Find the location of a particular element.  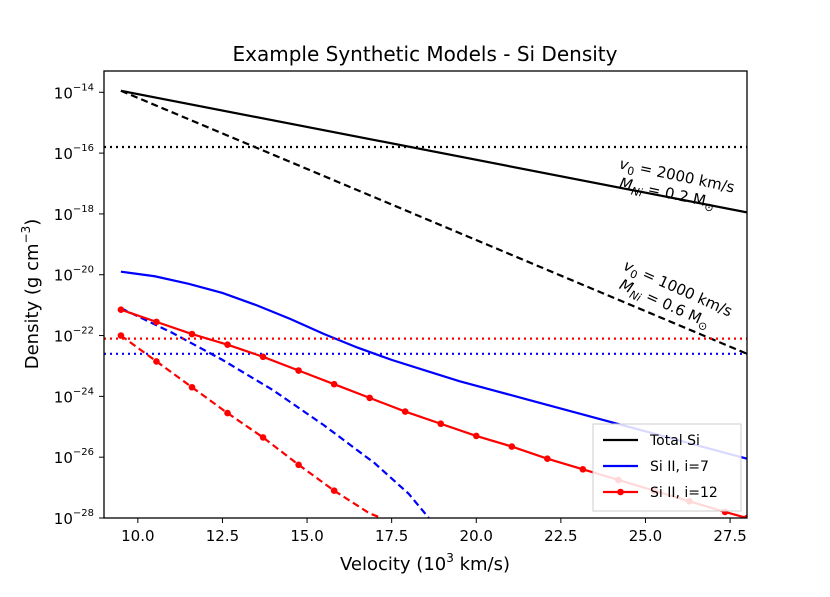

y-tick-label: 10−16 is located at coordinates (74, 153).